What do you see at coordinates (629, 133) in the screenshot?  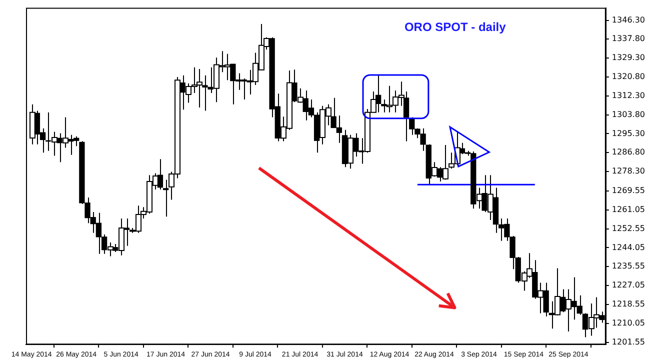 I see `y-tick-label: 1295.30` at bounding box center [629, 133].